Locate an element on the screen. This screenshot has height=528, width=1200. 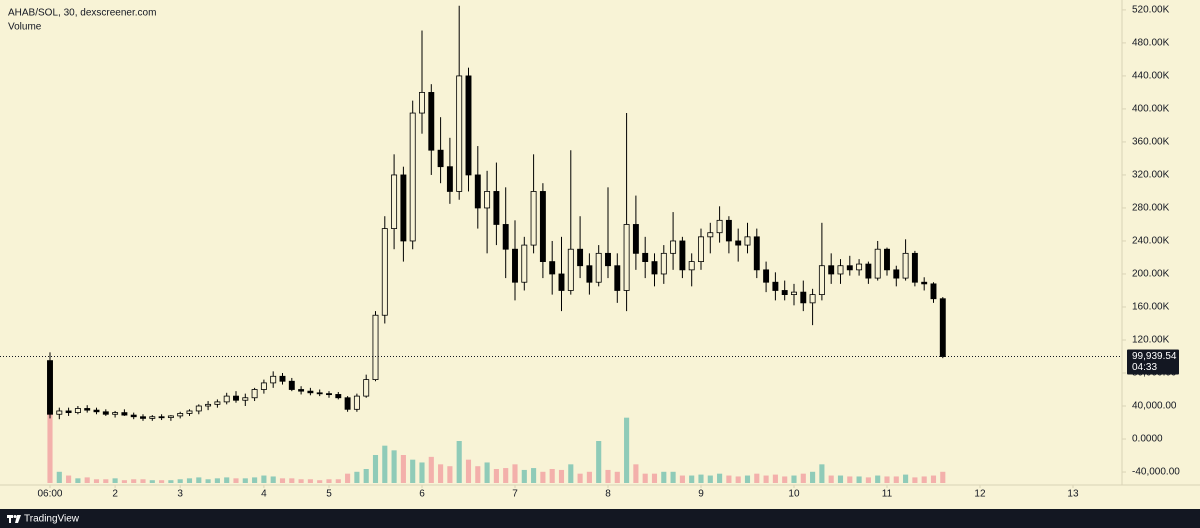
x-tick-label: 4 is located at coordinates (264, 494).